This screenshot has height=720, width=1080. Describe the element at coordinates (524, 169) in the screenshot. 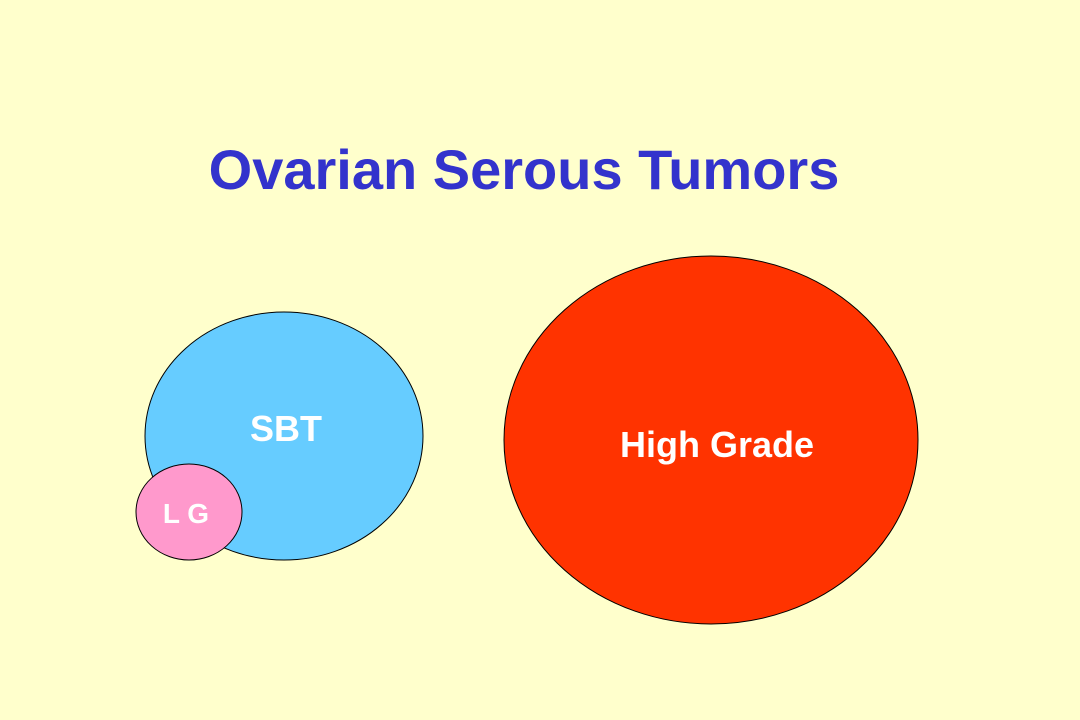

I see `slide-title: Ovarian Serous Tumors` at that location.